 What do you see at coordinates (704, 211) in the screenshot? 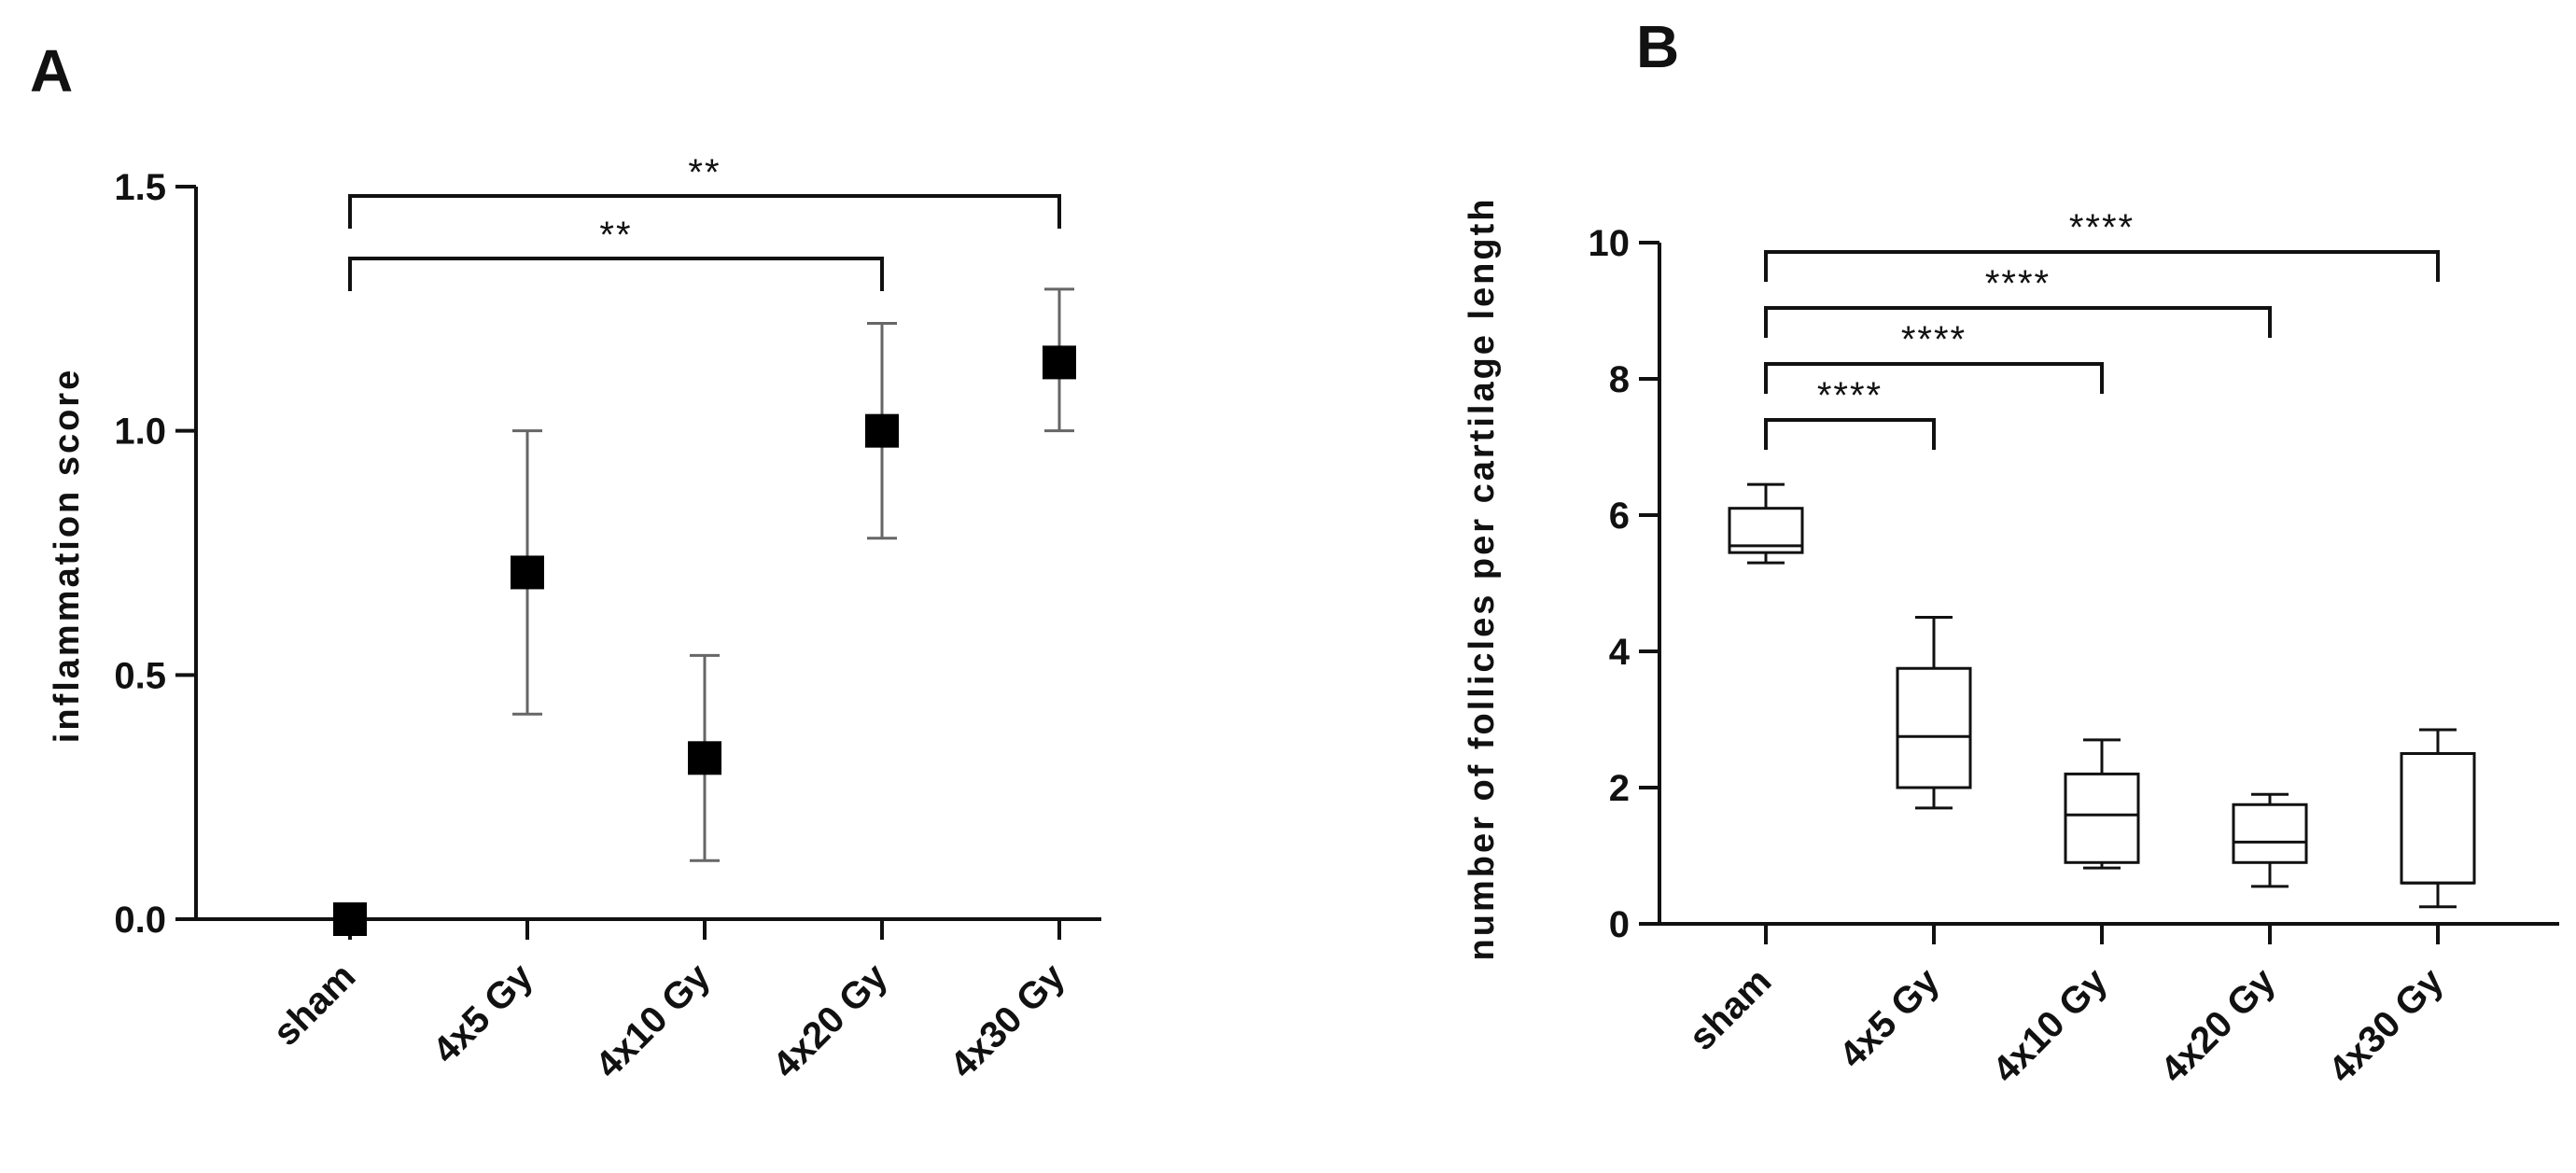
I see `panel-a-significance-bracket-4x30-gy` at bounding box center [704, 211].